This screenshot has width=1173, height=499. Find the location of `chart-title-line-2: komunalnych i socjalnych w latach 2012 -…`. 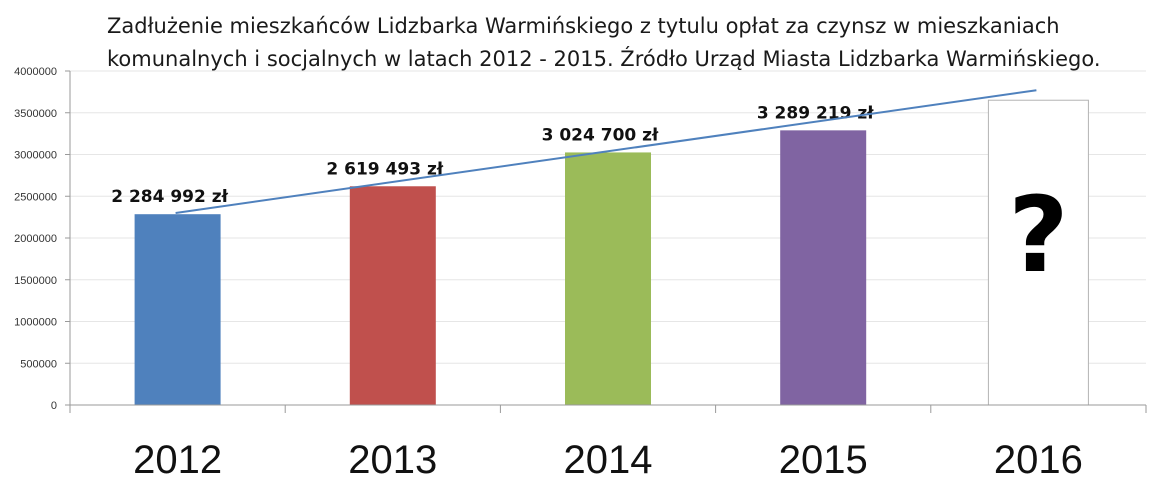

chart-title-line-2: komunalnych i socjalnych w latach 2012 -… is located at coordinates (604, 58).